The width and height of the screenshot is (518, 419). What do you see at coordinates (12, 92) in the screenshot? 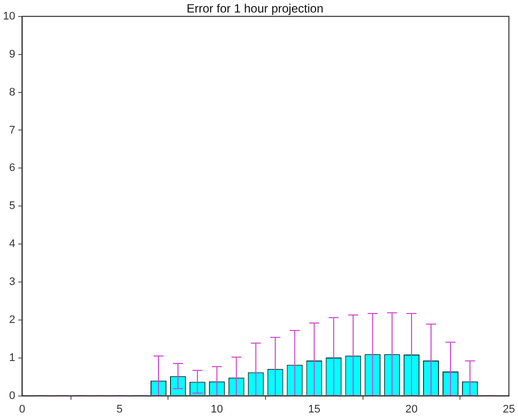
I see `y-tick-label: 8` at bounding box center [12, 92].